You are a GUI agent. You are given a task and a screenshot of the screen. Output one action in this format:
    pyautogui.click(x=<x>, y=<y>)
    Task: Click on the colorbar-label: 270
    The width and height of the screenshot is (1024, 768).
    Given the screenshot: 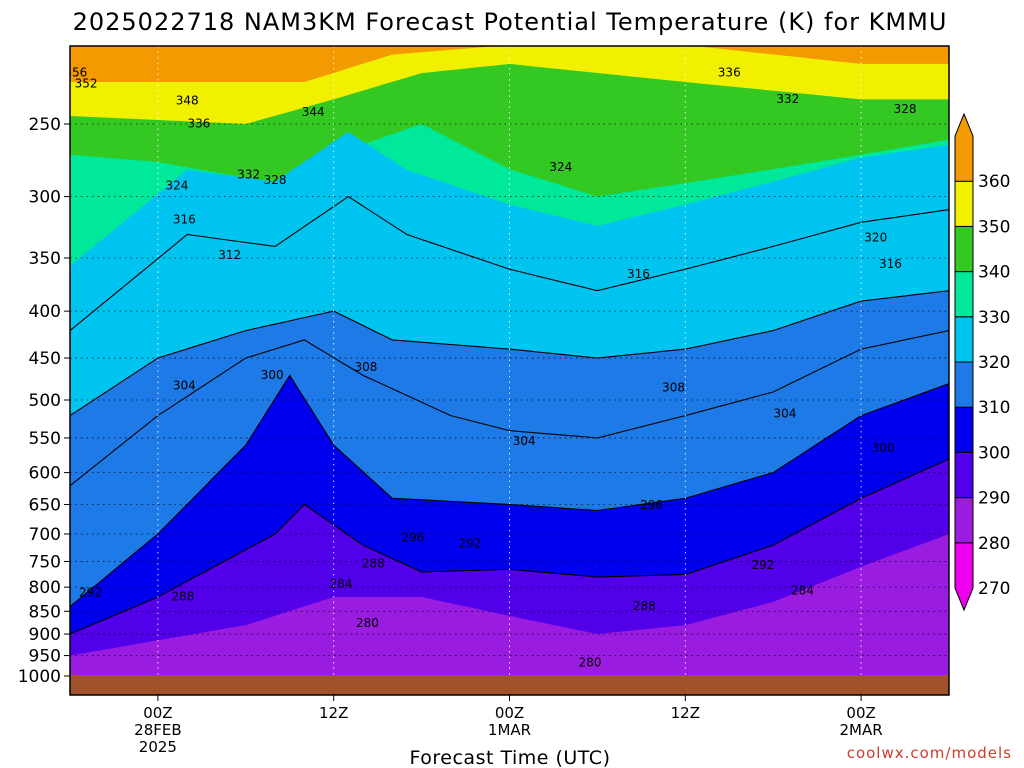 What is the action you would take?
    pyautogui.click(x=994, y=589)
    